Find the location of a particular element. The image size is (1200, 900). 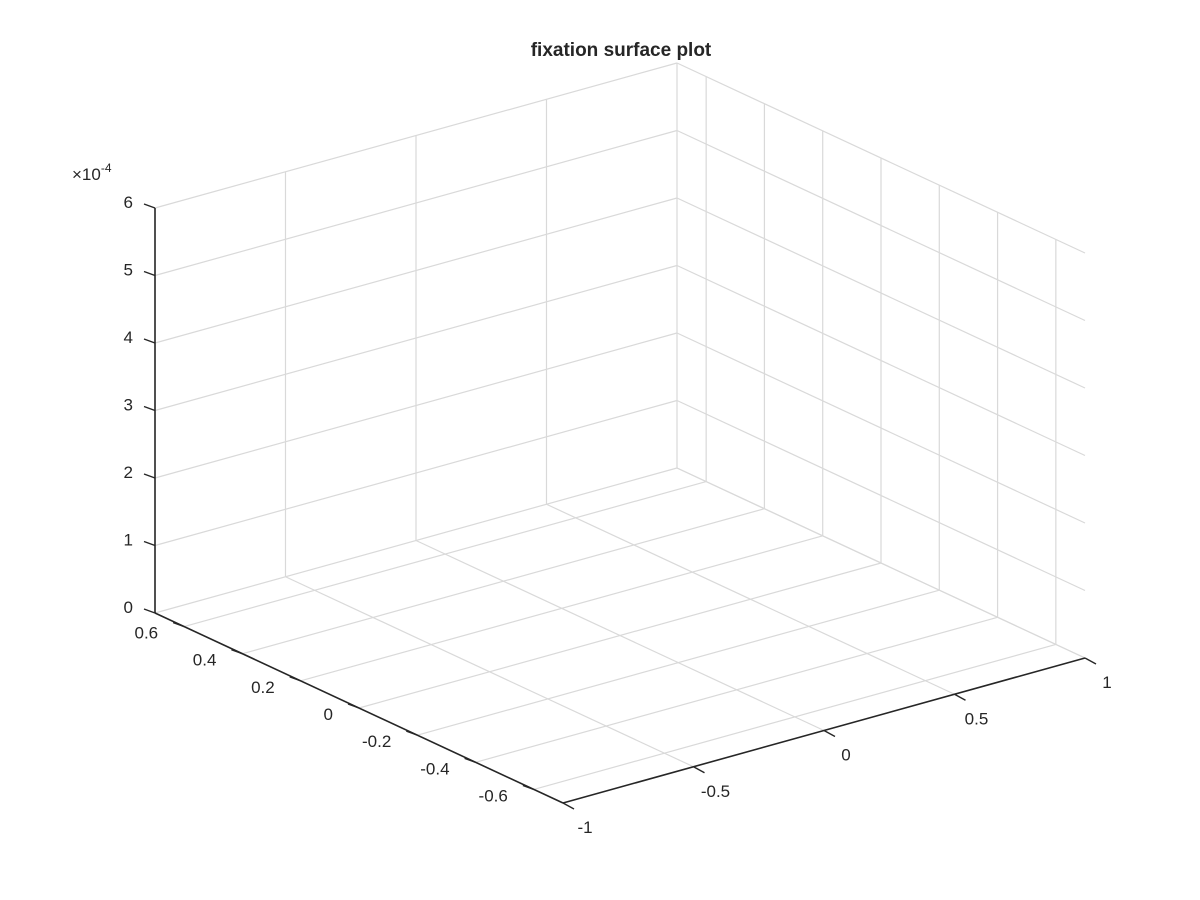

x-tick-label: 0.5 is located at coordinates (977, 718).